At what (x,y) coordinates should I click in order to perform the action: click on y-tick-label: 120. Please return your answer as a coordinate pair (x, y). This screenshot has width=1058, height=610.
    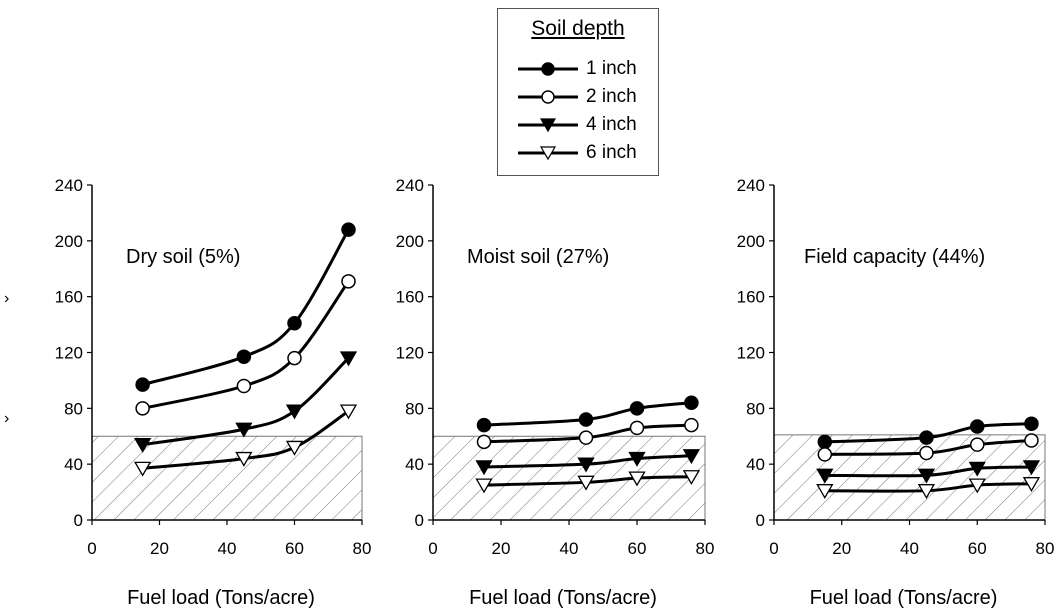
    Looking at the image, I should click on (751, 353).